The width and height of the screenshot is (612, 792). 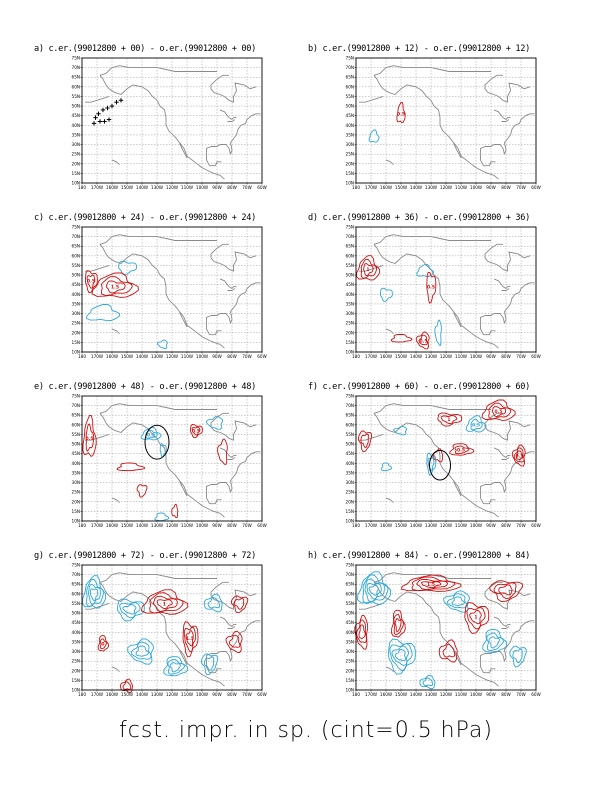 I want to click on y-tick-label: 30N, so click(x=76, y=482).